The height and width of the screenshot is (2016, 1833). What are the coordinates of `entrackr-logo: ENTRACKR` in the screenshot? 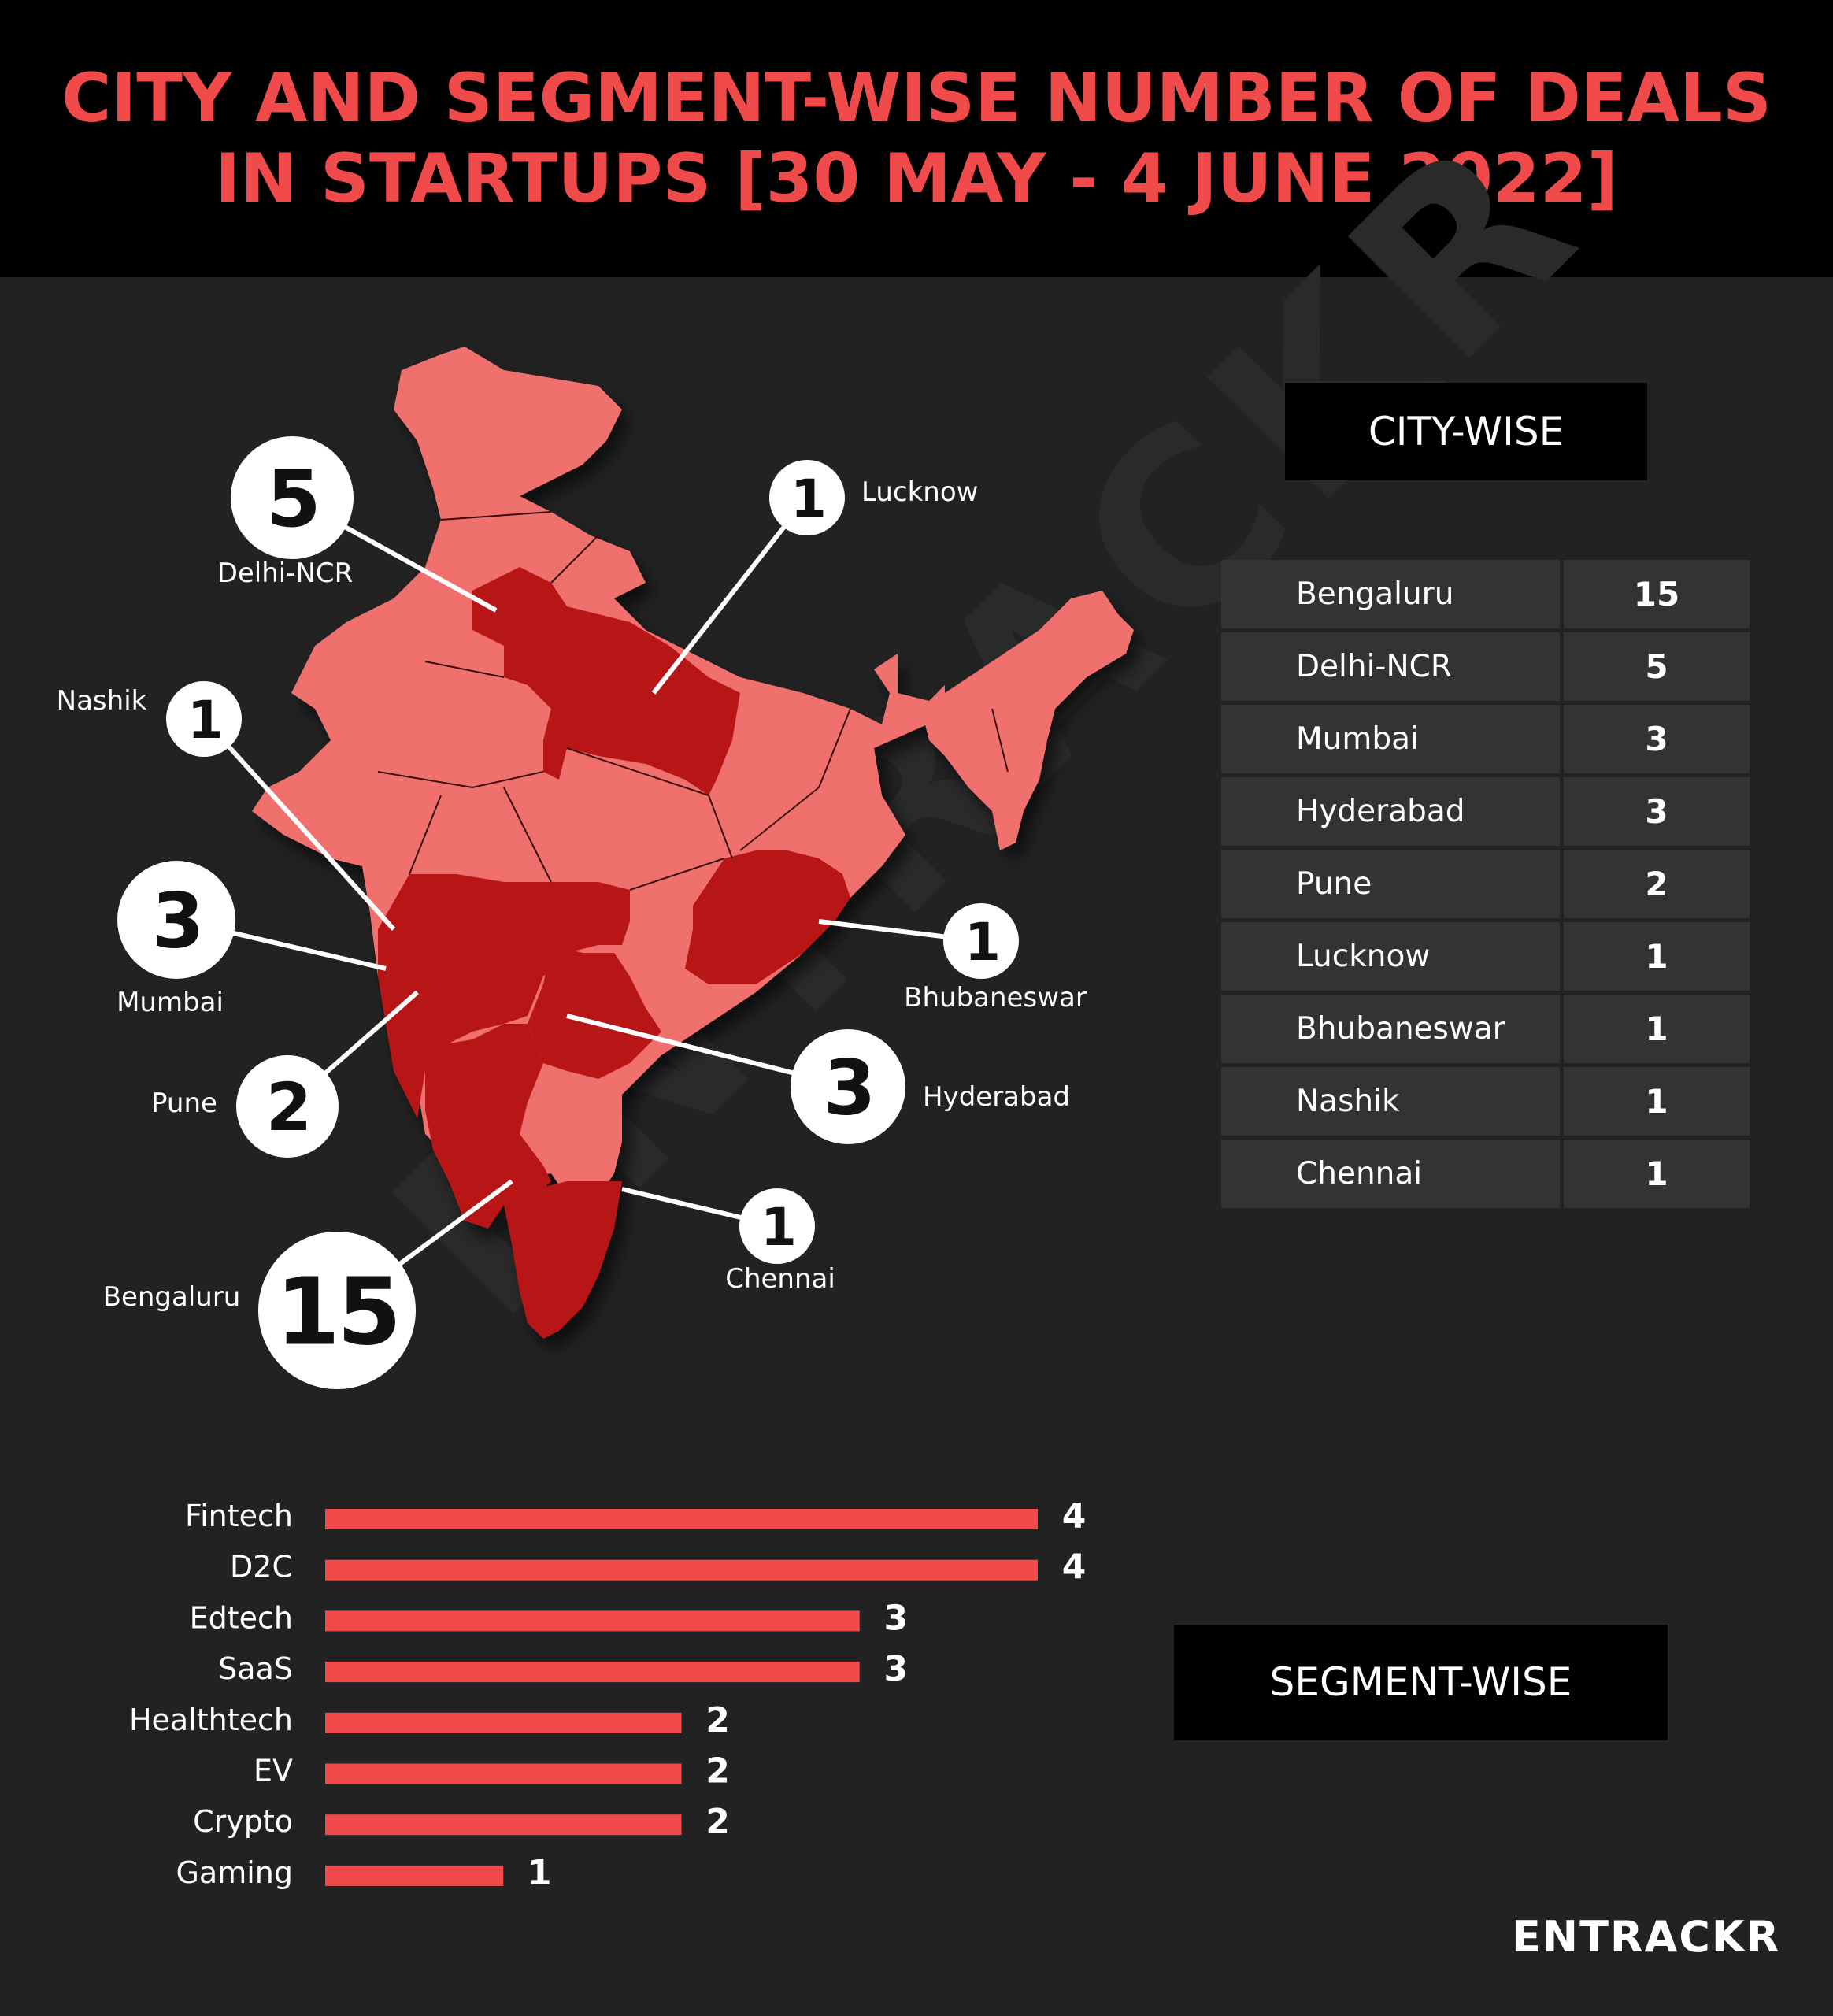 It's located at (1646, 1937).